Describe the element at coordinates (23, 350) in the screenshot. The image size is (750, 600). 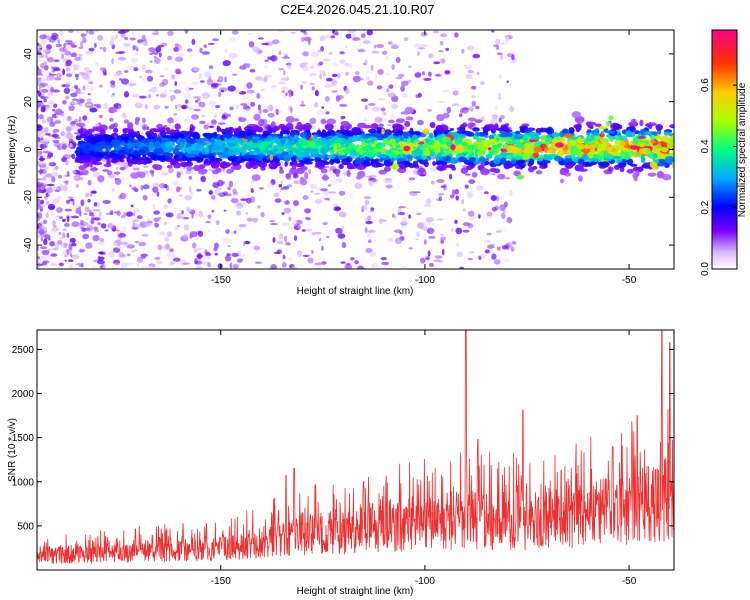
I see `snr-y-tick-label: 2500` at that location.